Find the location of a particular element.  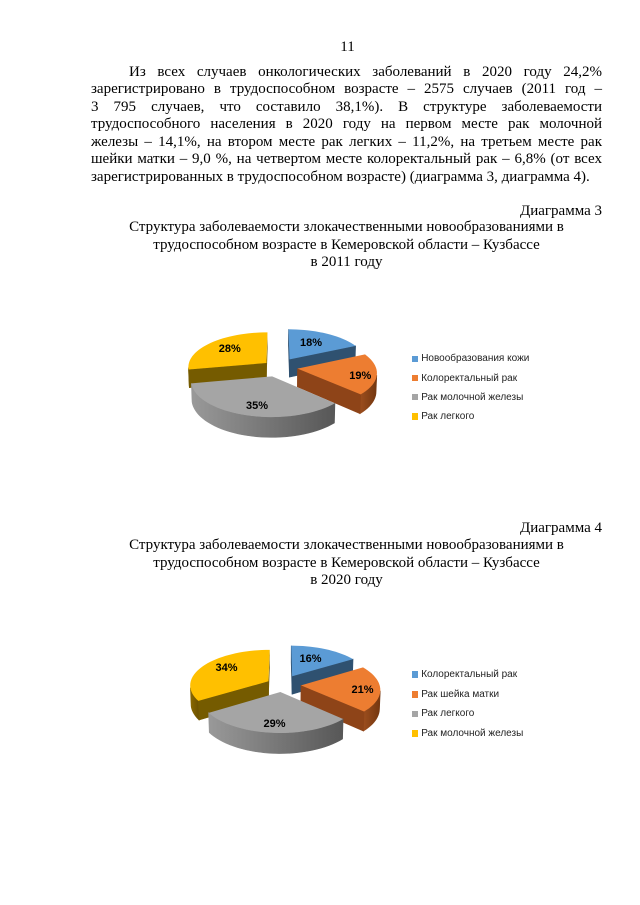

svg-text: 34% is located at coordinates (226, 668).